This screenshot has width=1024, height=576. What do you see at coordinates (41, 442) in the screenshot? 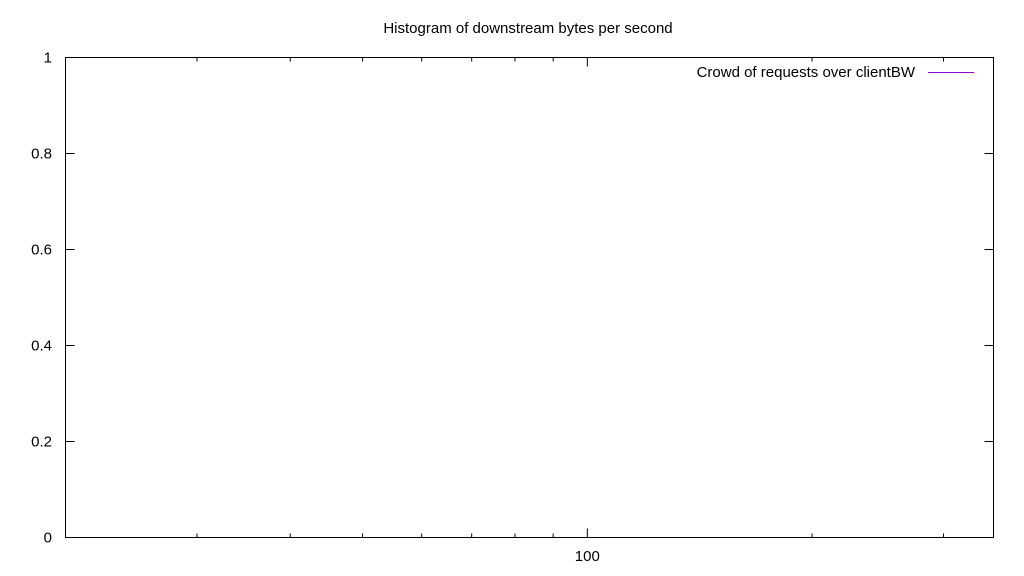
I see `y-tick-label: 0.2` at bounding box center [41, 442].